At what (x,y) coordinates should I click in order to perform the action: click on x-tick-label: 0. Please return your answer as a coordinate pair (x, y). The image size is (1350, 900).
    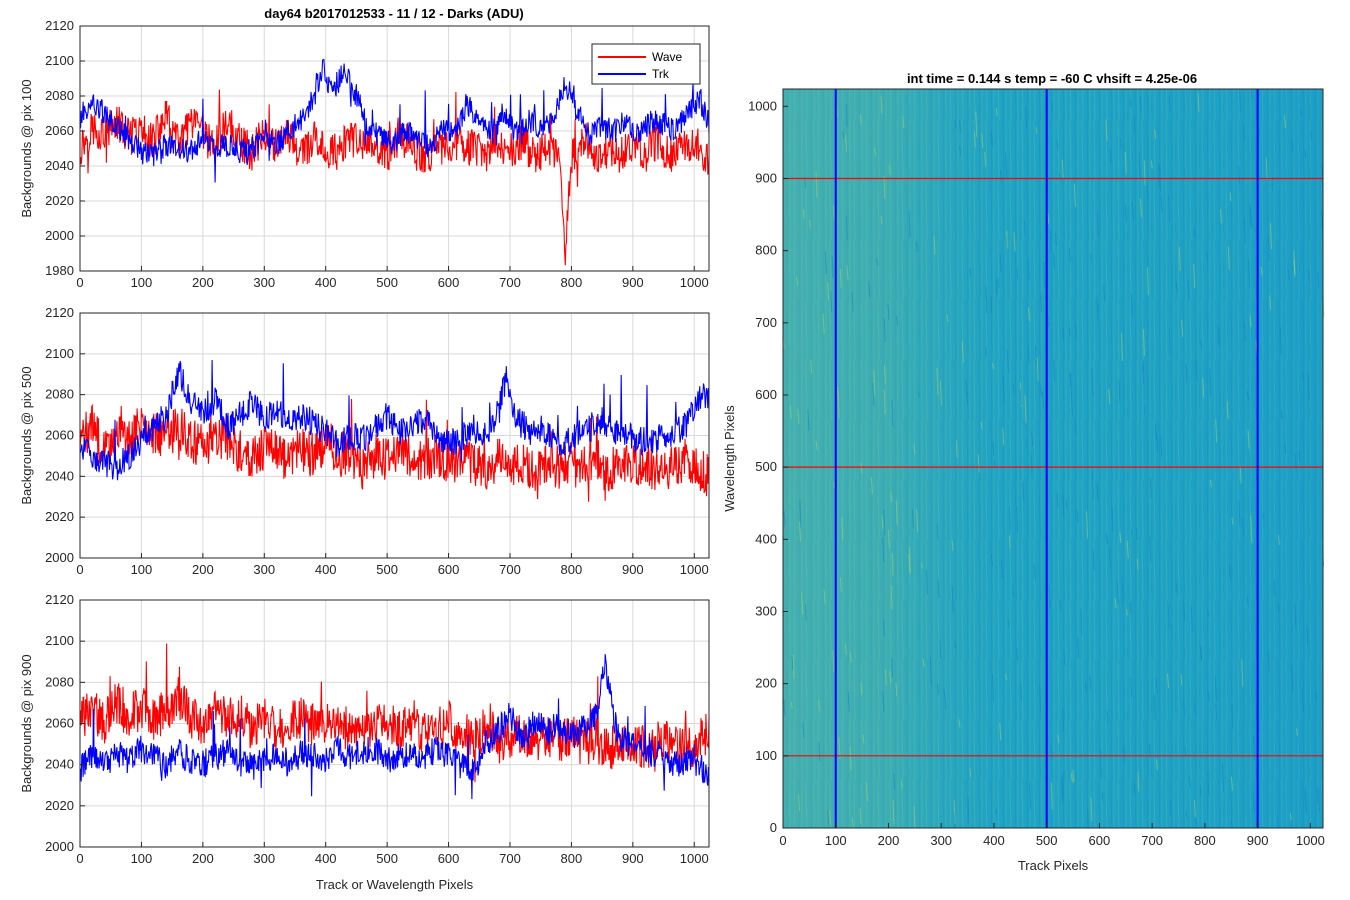
    Looking at the image, I should click on (79, 569).